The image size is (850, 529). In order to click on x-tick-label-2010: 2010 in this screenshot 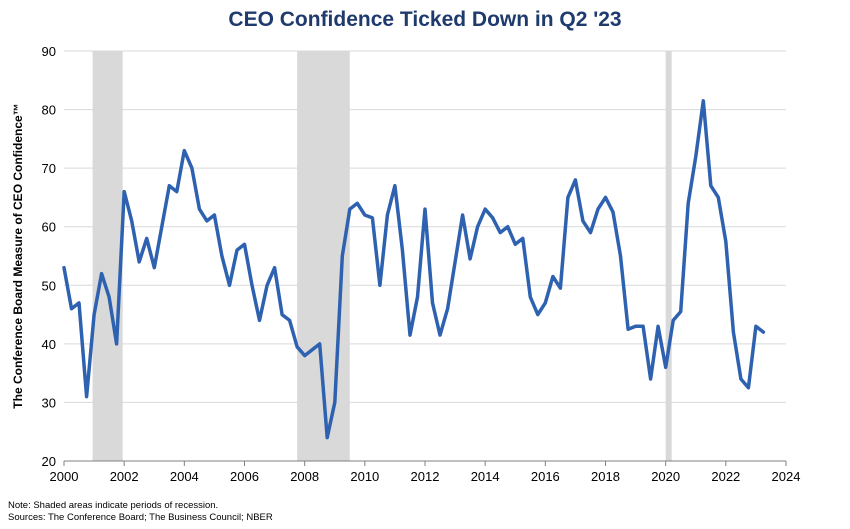, I will do `click(364, 476)`.